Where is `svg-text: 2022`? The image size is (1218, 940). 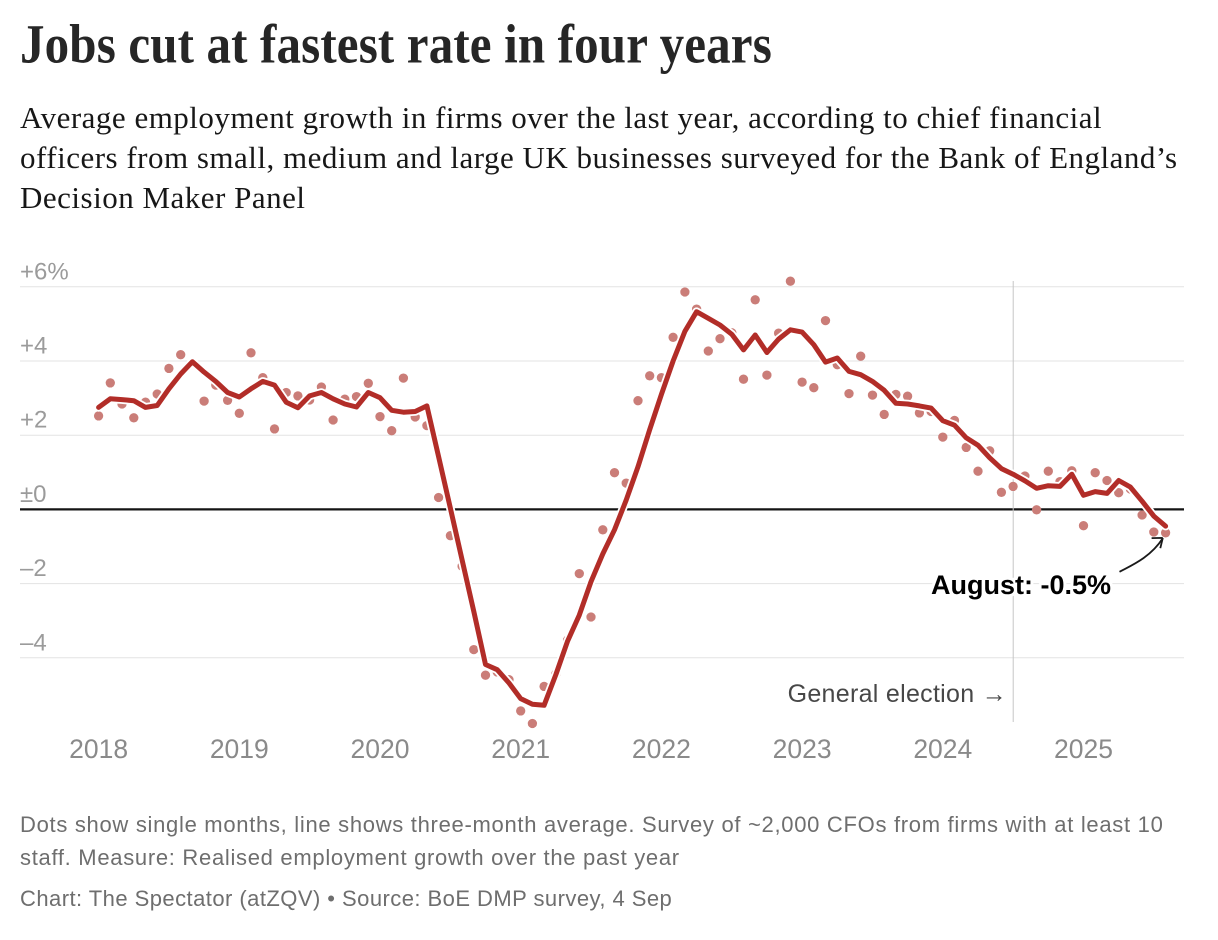
svg-text: 2022 is located at coordinates (661, 749).